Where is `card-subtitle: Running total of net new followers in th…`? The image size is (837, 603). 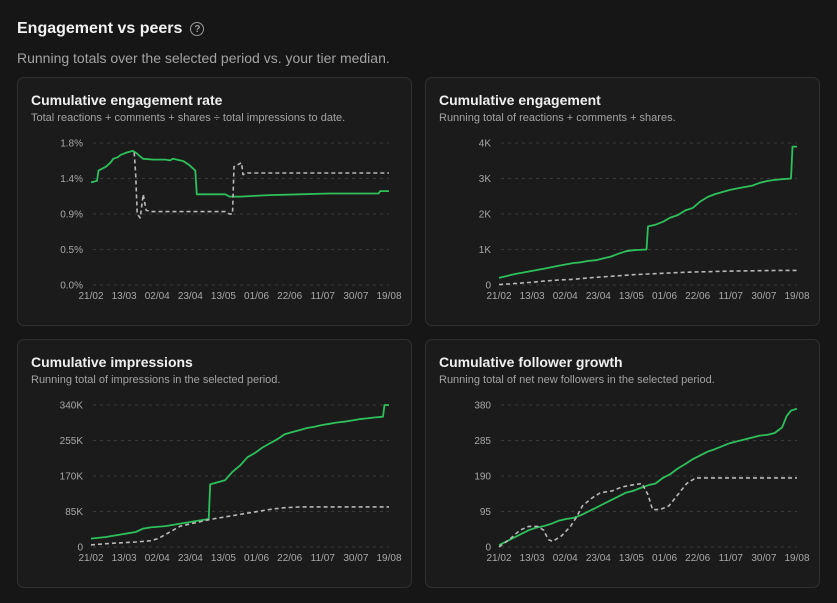
card-subtitle: Running total of net new followers in th… is located at coordinates (577, 380).